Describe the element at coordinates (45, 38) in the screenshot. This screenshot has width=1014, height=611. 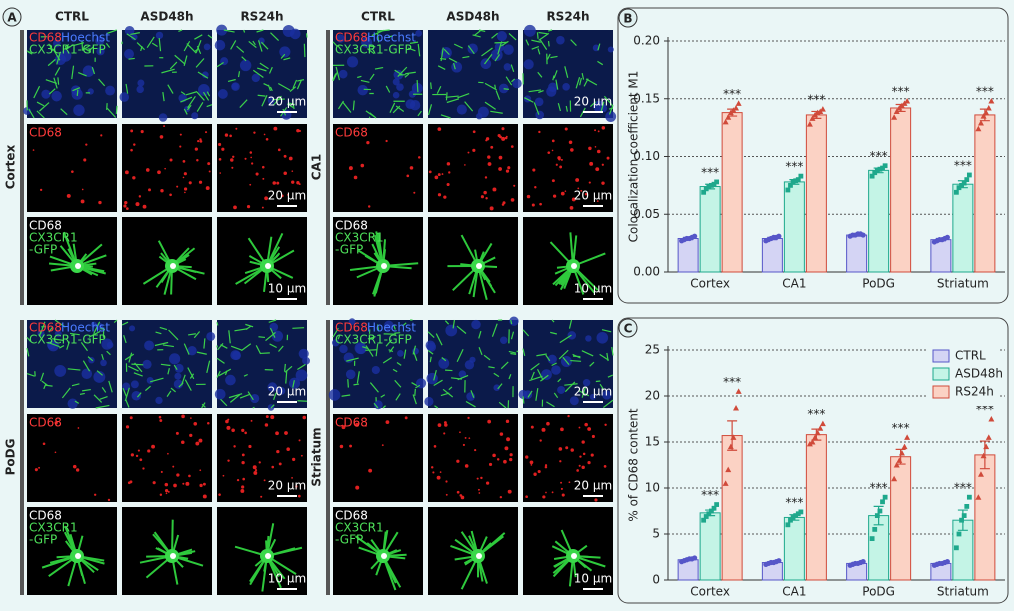
I see `channel-label: CD68` at that location.